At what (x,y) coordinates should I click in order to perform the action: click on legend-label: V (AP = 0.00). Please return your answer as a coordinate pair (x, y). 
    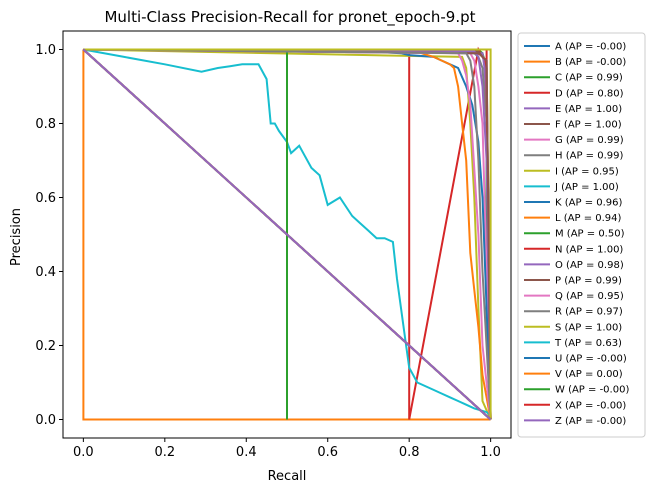
    Looking at the image, I should click on (589, 374).